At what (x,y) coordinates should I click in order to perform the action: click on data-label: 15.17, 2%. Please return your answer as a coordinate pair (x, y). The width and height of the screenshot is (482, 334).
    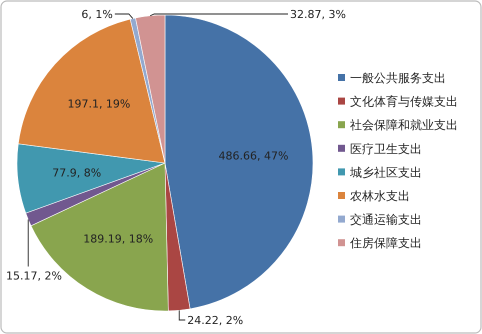
    Looking at the image, I should click on (34, 276).